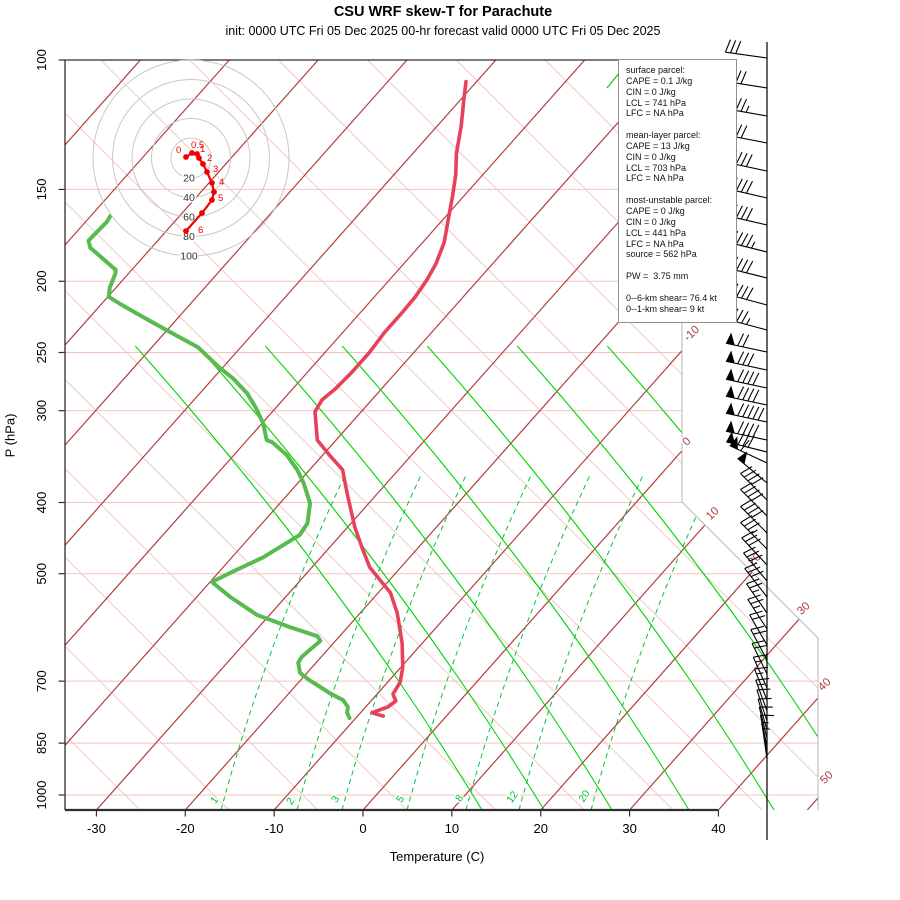  I want to click on x-tick-label: 10, so click(452, 828).